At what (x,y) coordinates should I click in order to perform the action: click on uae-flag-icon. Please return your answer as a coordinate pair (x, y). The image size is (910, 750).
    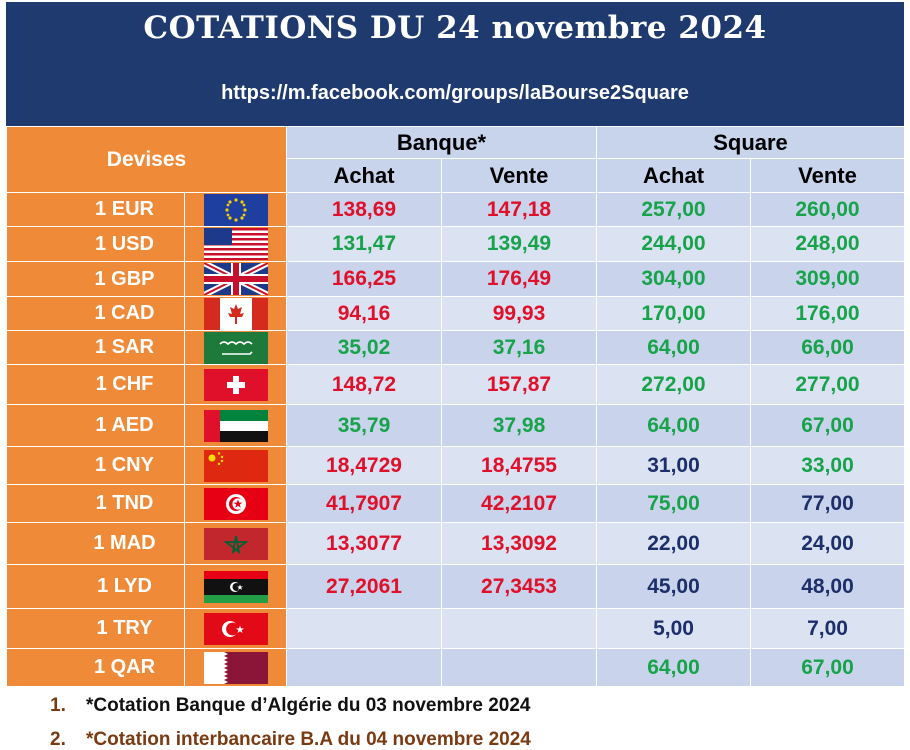
    Looking at the image, I should click on (235, 425).